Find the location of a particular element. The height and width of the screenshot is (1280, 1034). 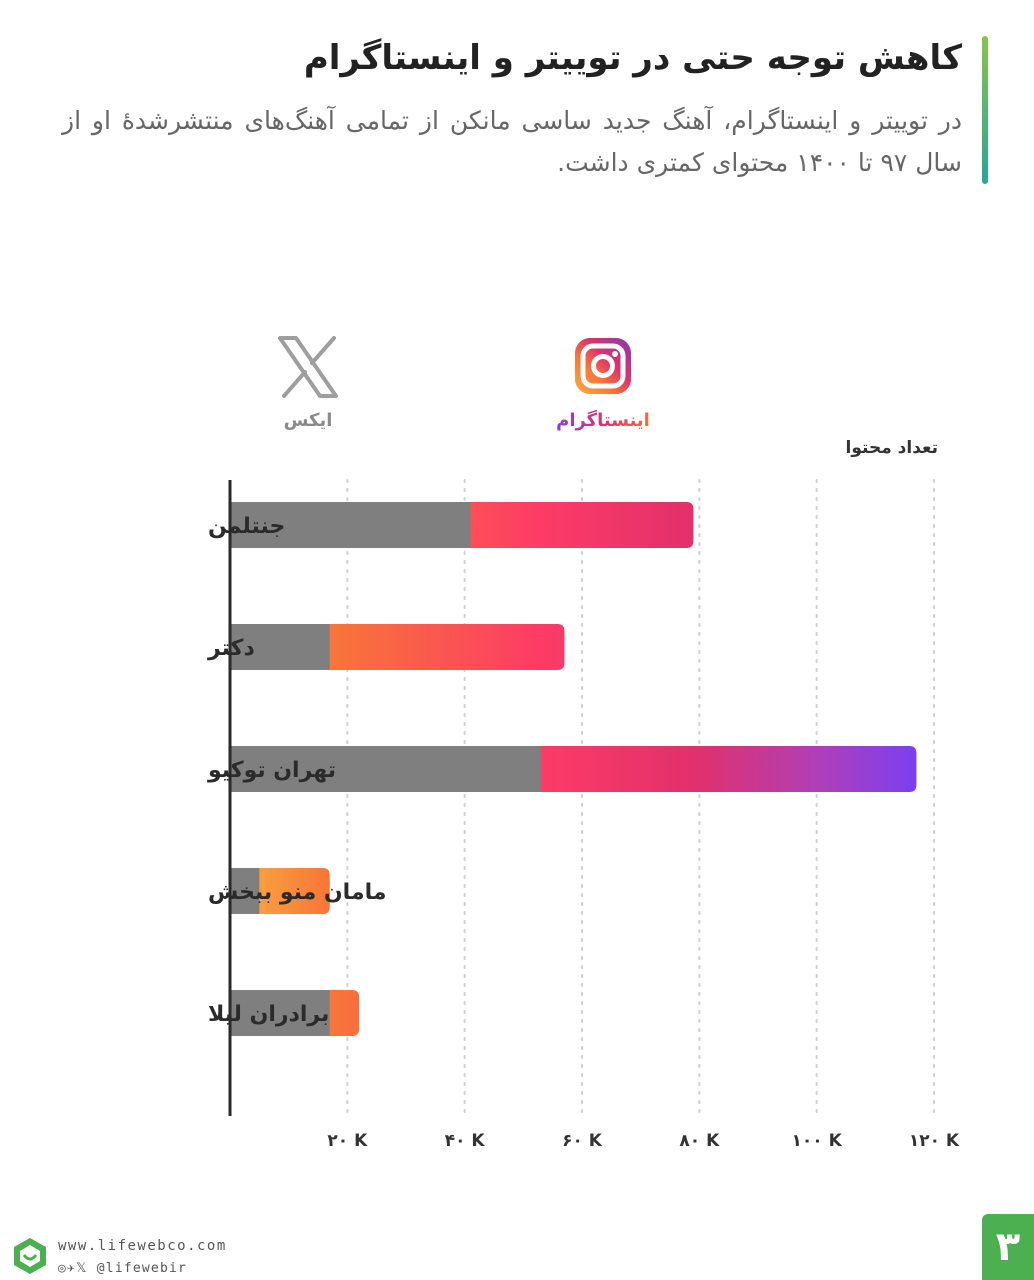

x-tick-label: ۶۰ K is located at coordinates (582, 1141).